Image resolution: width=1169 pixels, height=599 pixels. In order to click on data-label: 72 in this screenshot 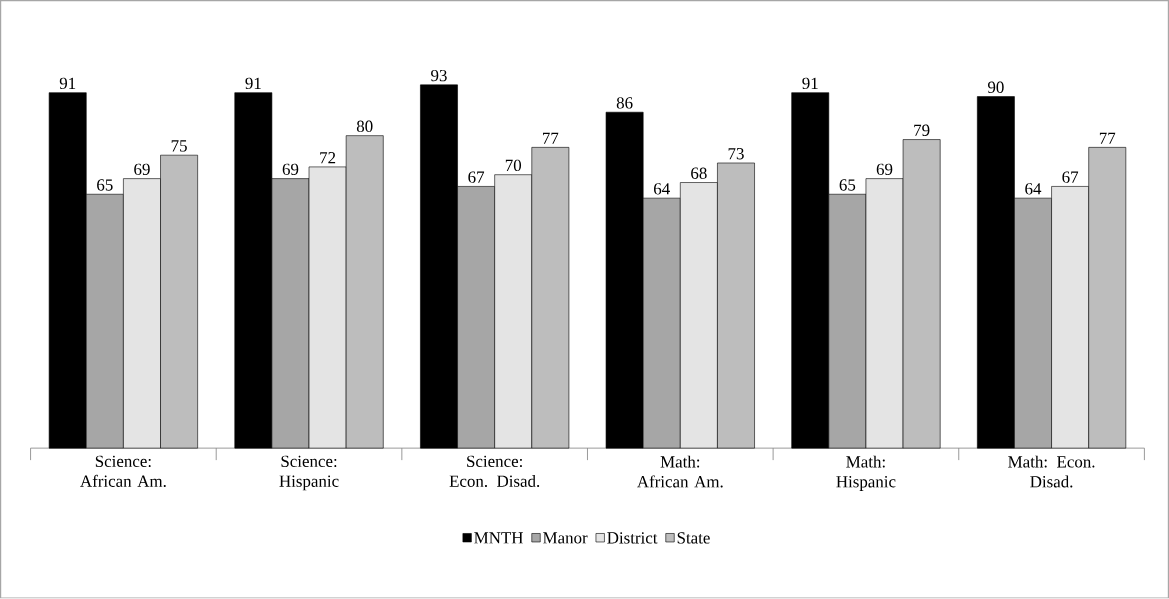, I will do `click(328, 158)`.